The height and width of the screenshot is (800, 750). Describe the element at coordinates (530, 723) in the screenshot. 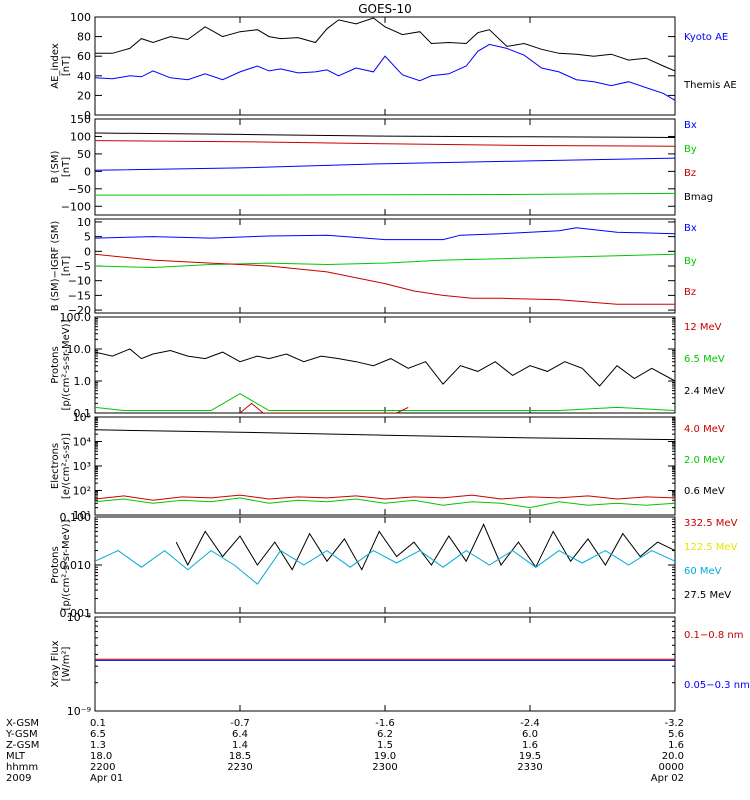

I see `ephemeris-value: -2.4` at that location.